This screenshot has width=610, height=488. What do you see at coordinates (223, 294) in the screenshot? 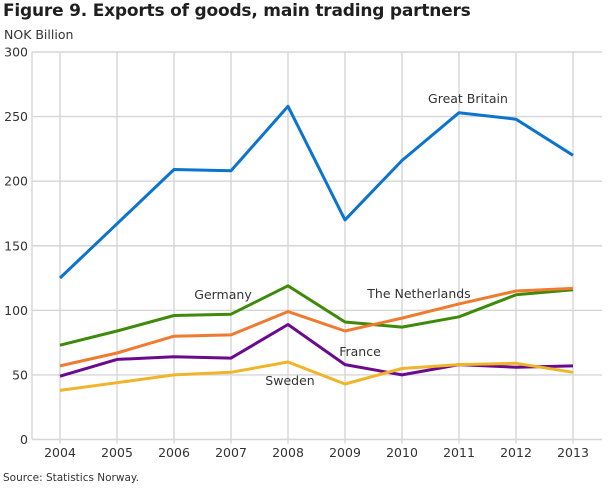
I see `series-label: Germany` at bounding box center [223, 294].